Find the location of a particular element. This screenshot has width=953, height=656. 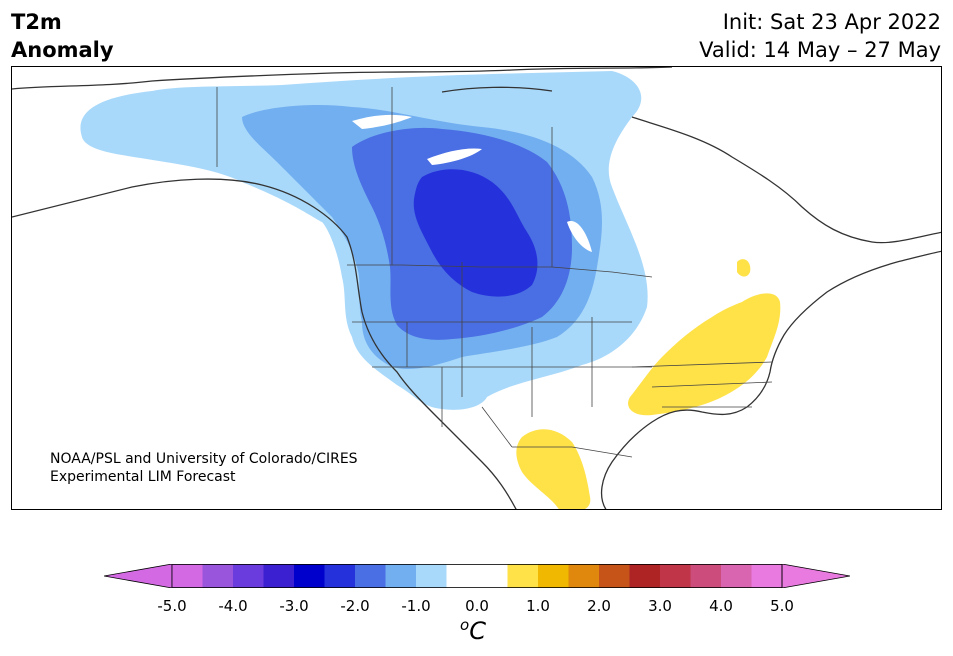

colorbar-tick-label: 3.0 is located at coordinates (660, 606).